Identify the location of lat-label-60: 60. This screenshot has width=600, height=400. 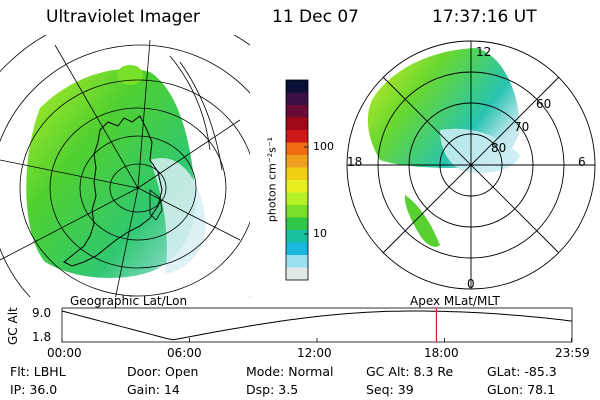
(544, 104).